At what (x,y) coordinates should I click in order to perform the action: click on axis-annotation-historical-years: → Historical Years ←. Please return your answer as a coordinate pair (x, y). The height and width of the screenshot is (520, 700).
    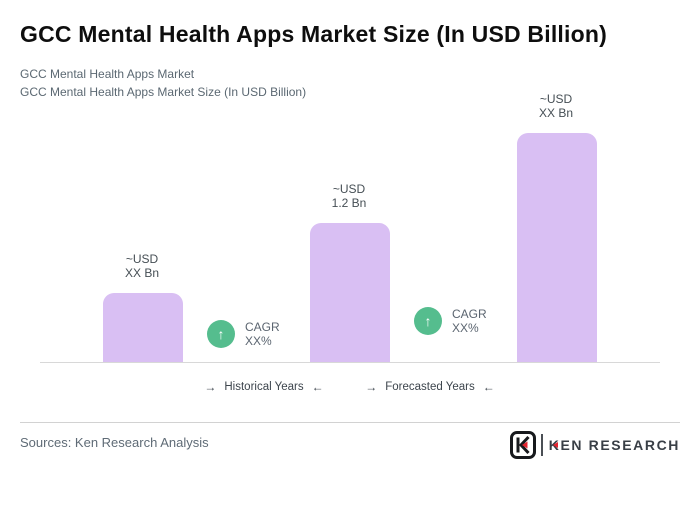
    Looking at the image, I should click on (263, 387).